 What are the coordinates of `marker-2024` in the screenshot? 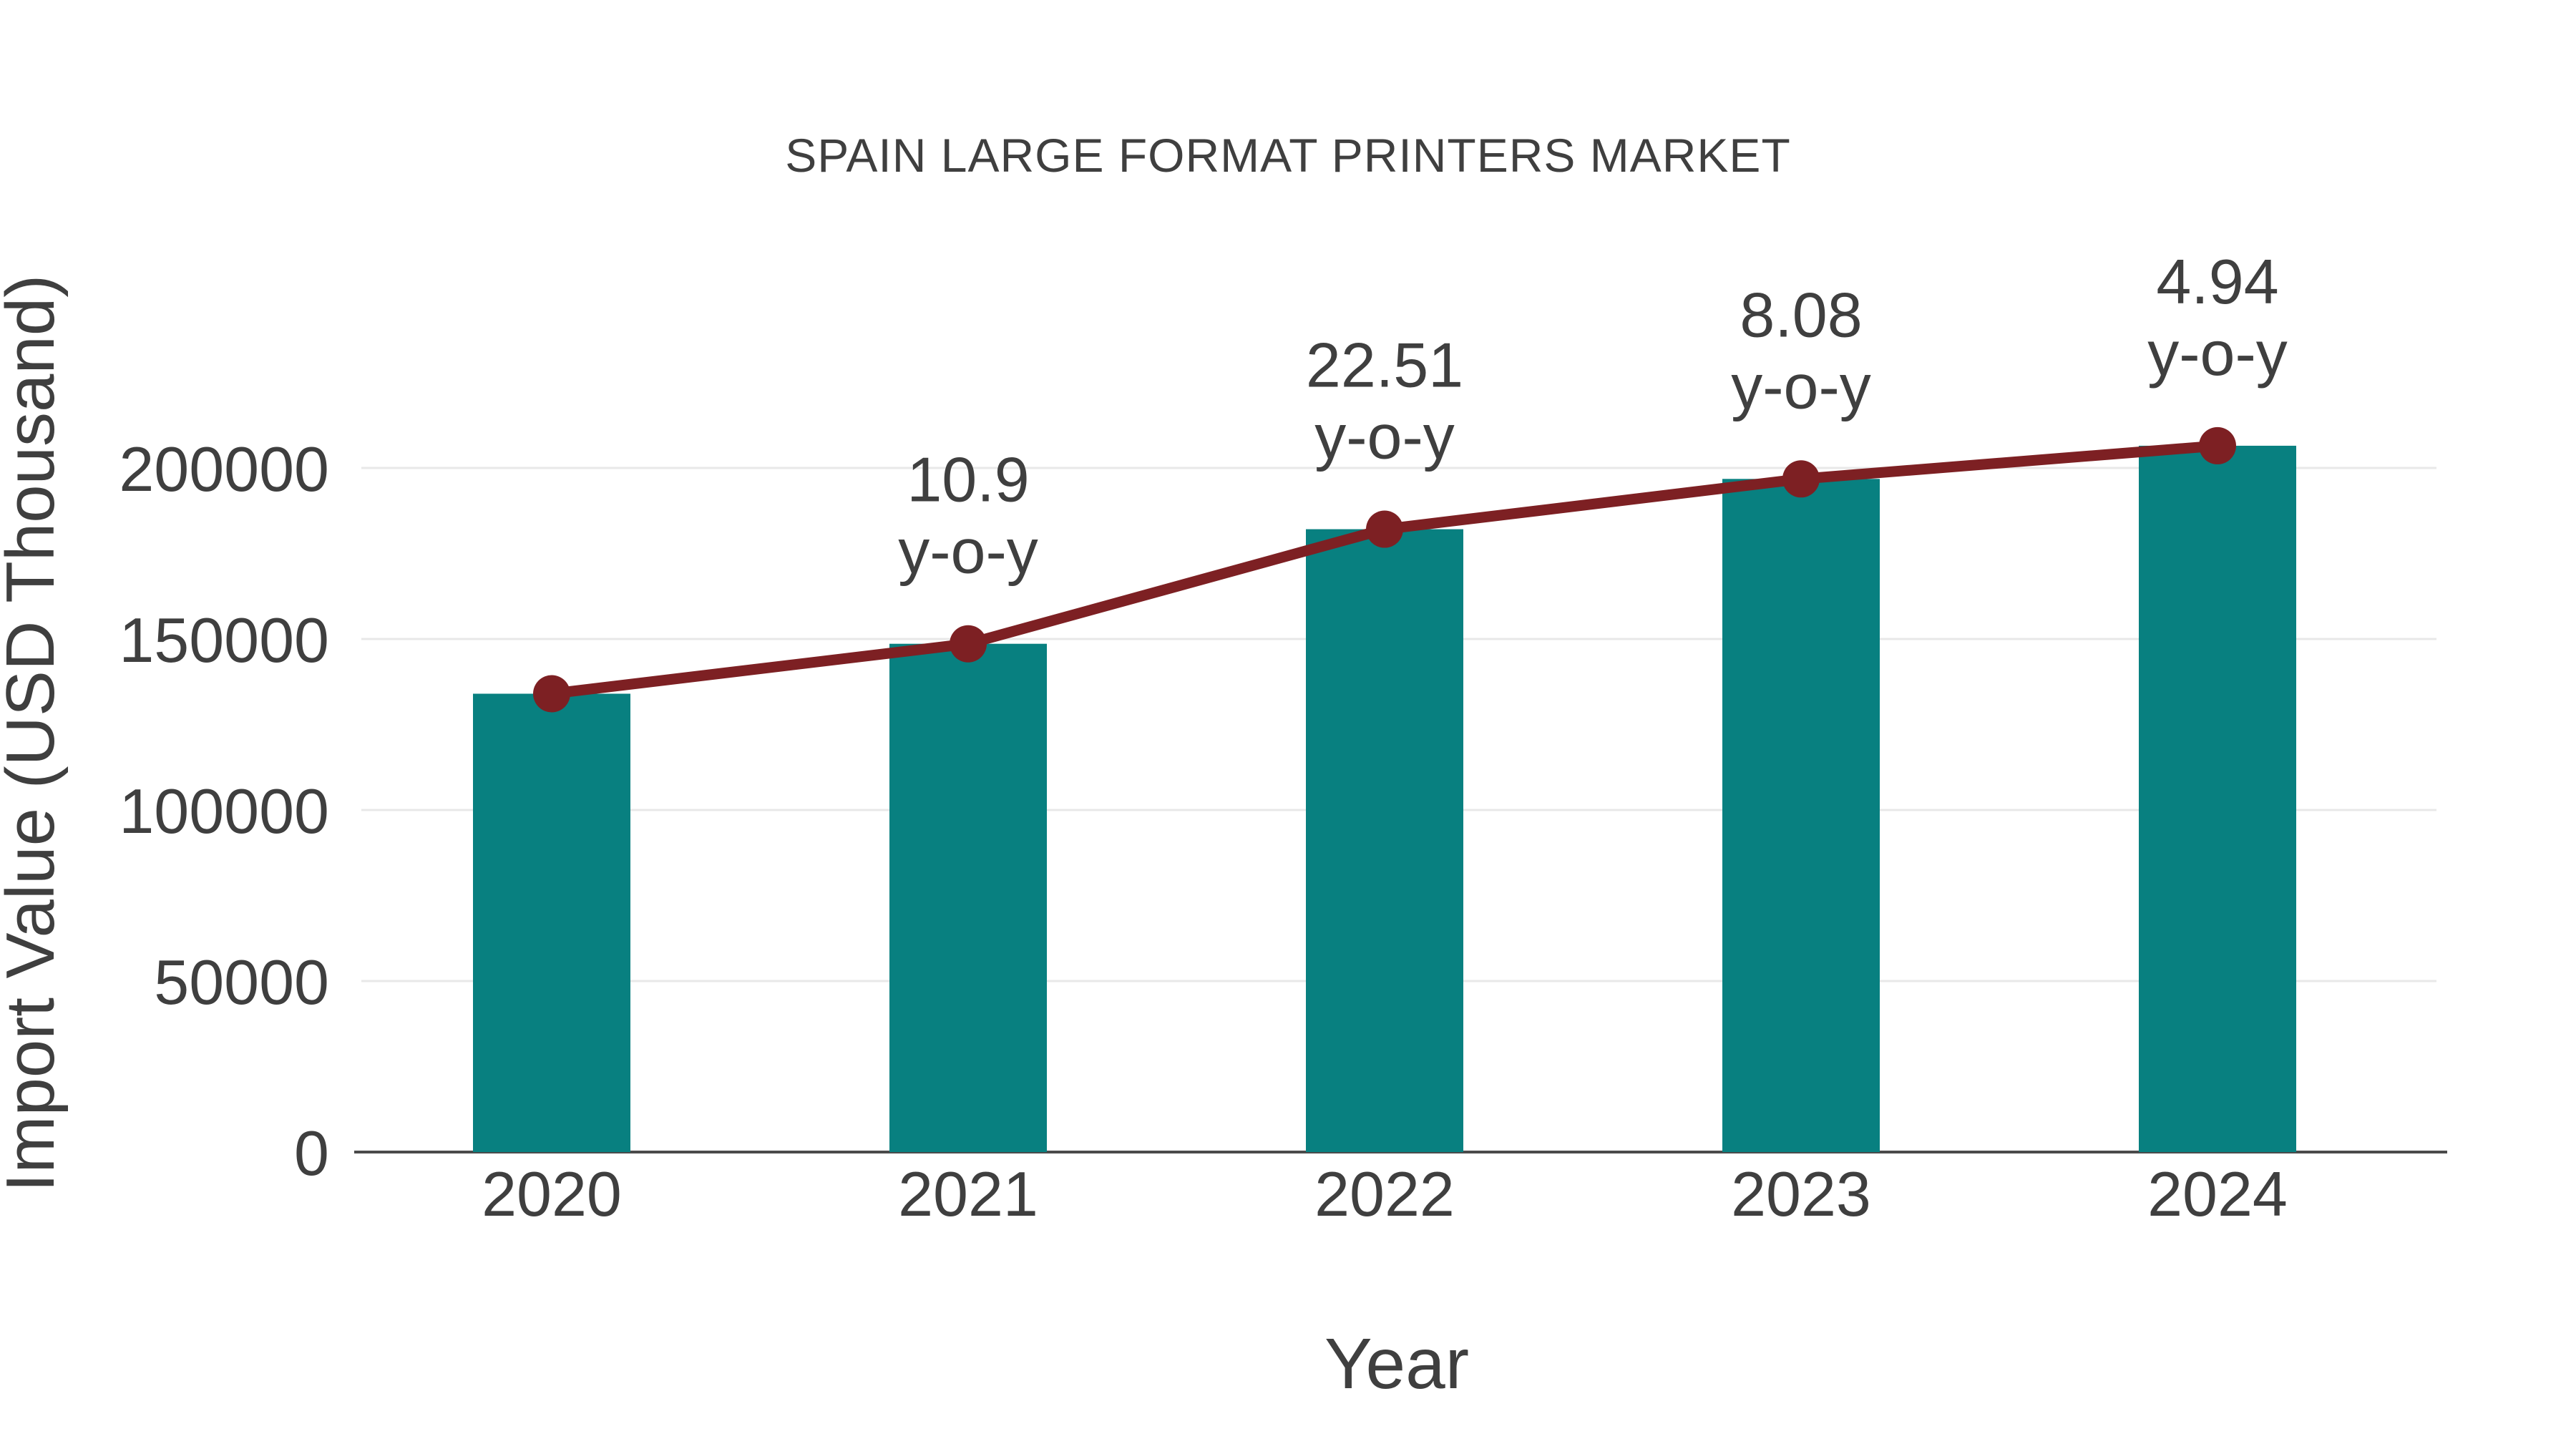 It's located at (2217, 445).